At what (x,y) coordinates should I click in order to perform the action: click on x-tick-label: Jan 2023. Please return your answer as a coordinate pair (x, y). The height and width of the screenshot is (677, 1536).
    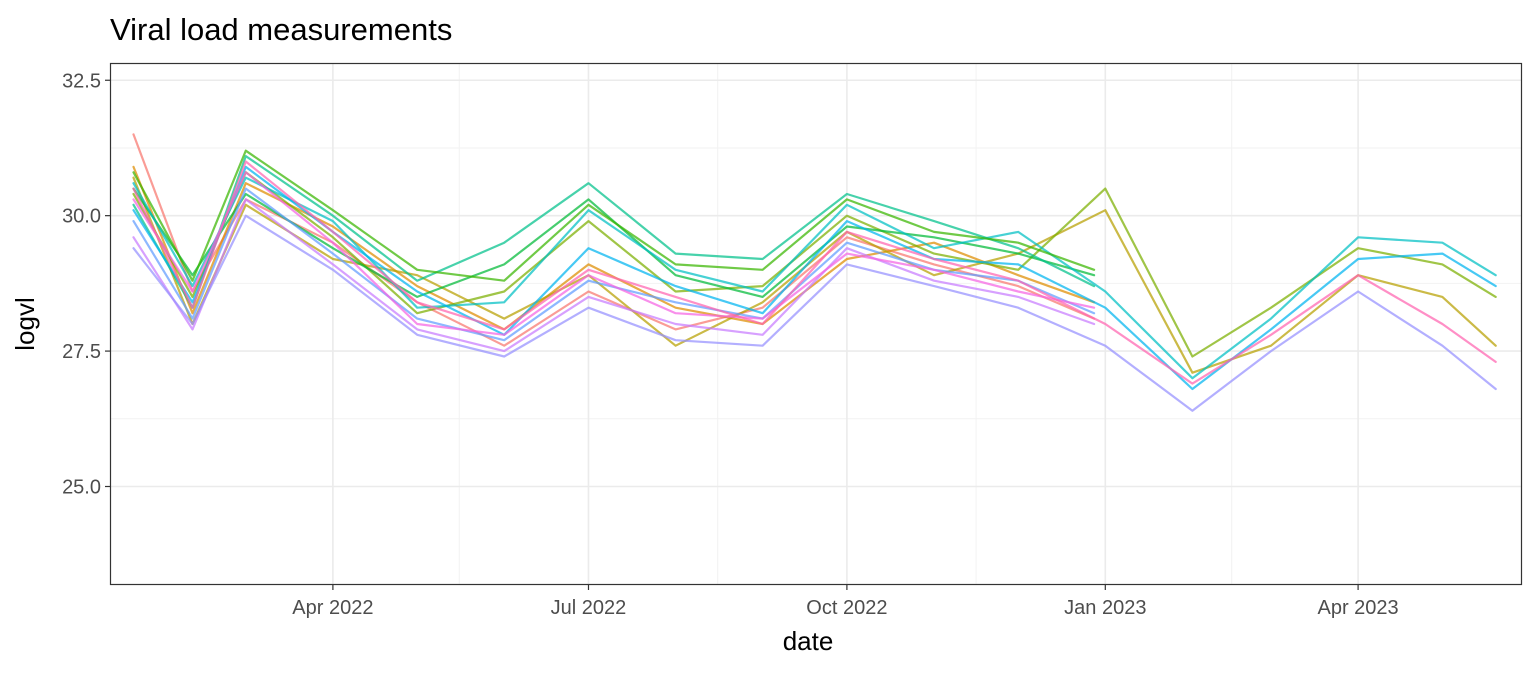
    Looking at the image, I should click on (1105, 608).